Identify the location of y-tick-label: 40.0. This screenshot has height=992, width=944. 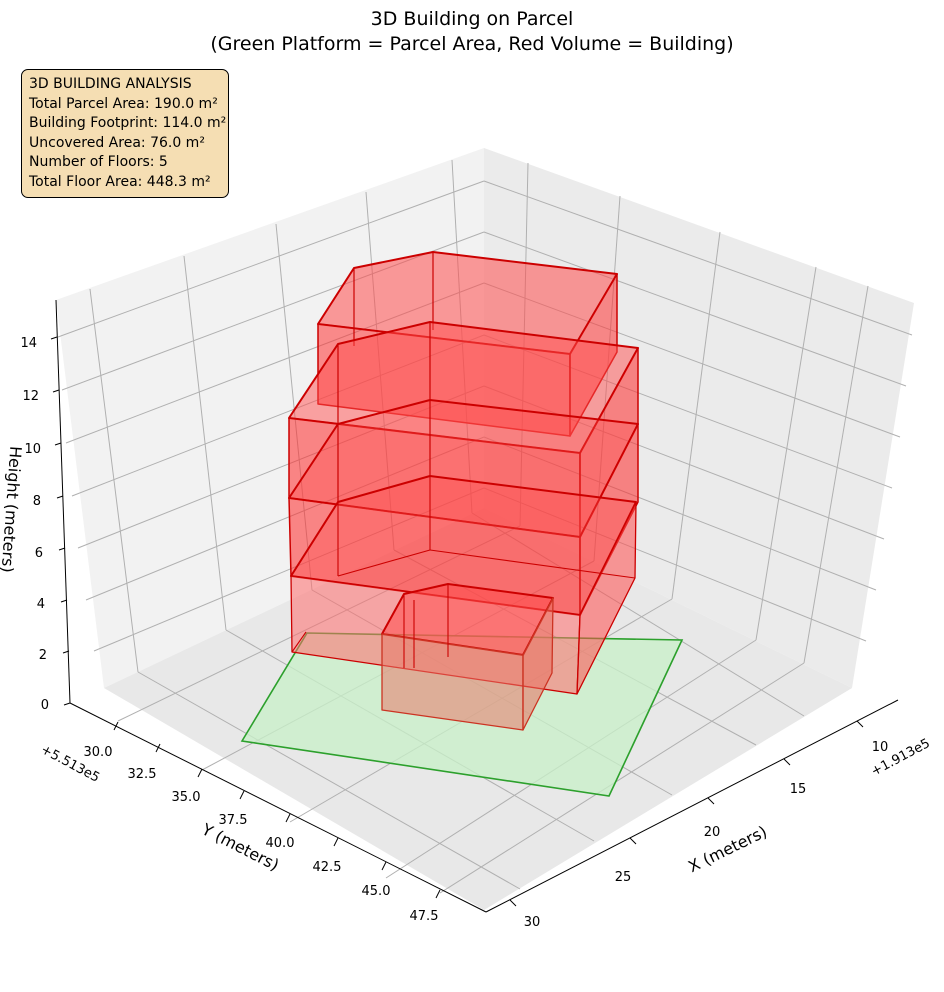
(280, 843).